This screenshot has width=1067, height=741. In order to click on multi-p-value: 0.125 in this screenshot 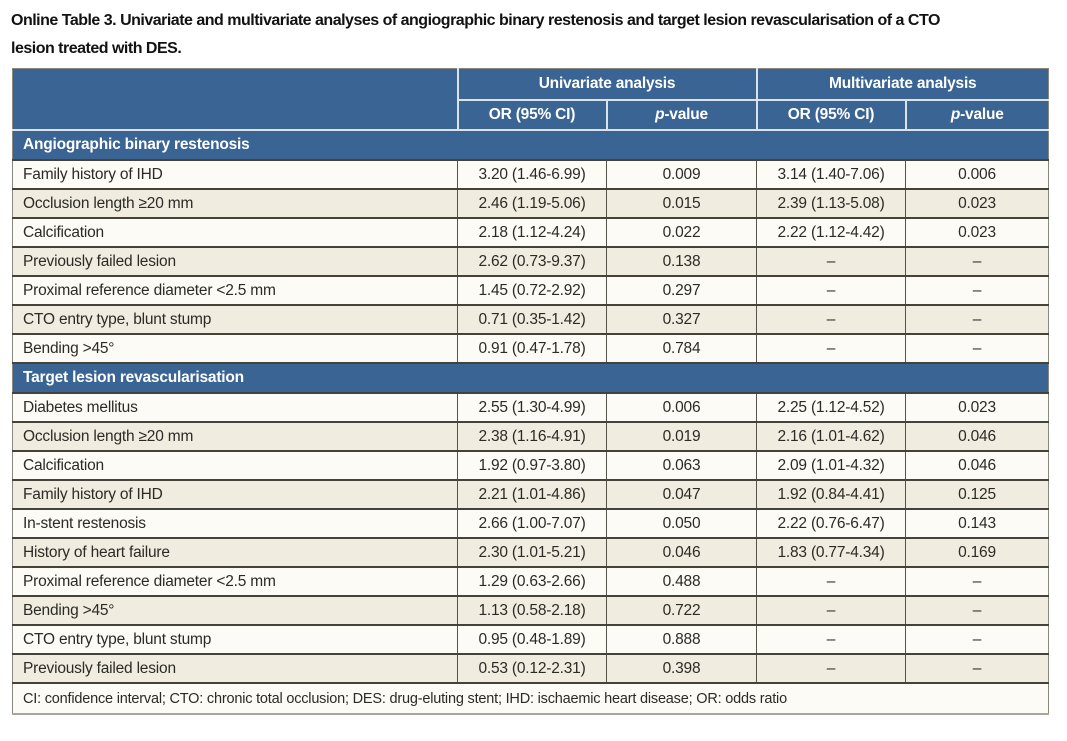, I will do `click(977, 494)`.